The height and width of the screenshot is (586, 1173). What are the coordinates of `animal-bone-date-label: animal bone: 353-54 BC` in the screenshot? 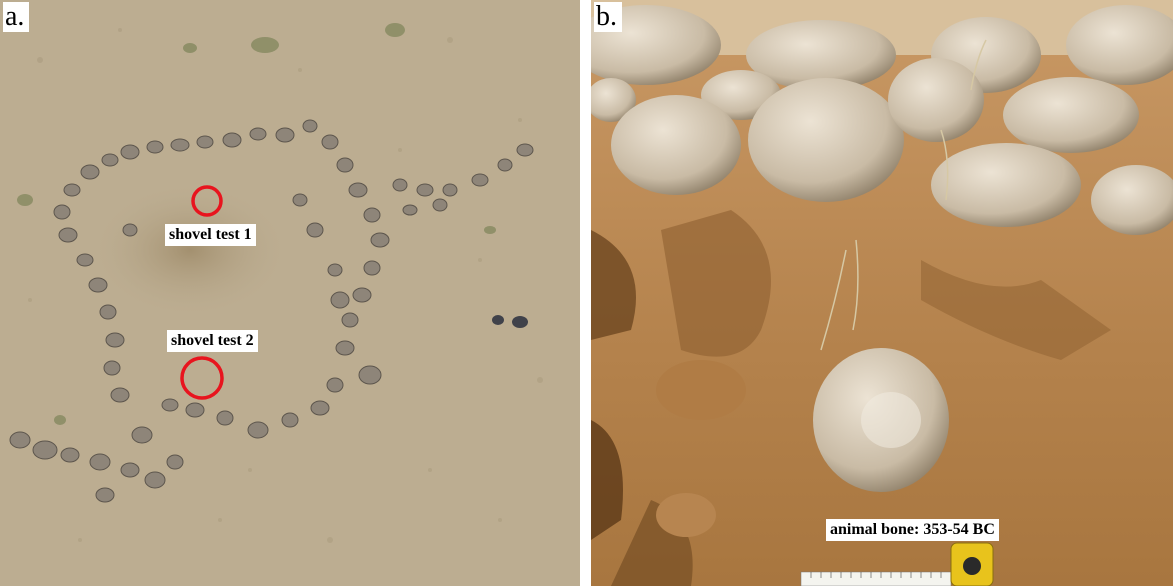 It's located at (912, 530).